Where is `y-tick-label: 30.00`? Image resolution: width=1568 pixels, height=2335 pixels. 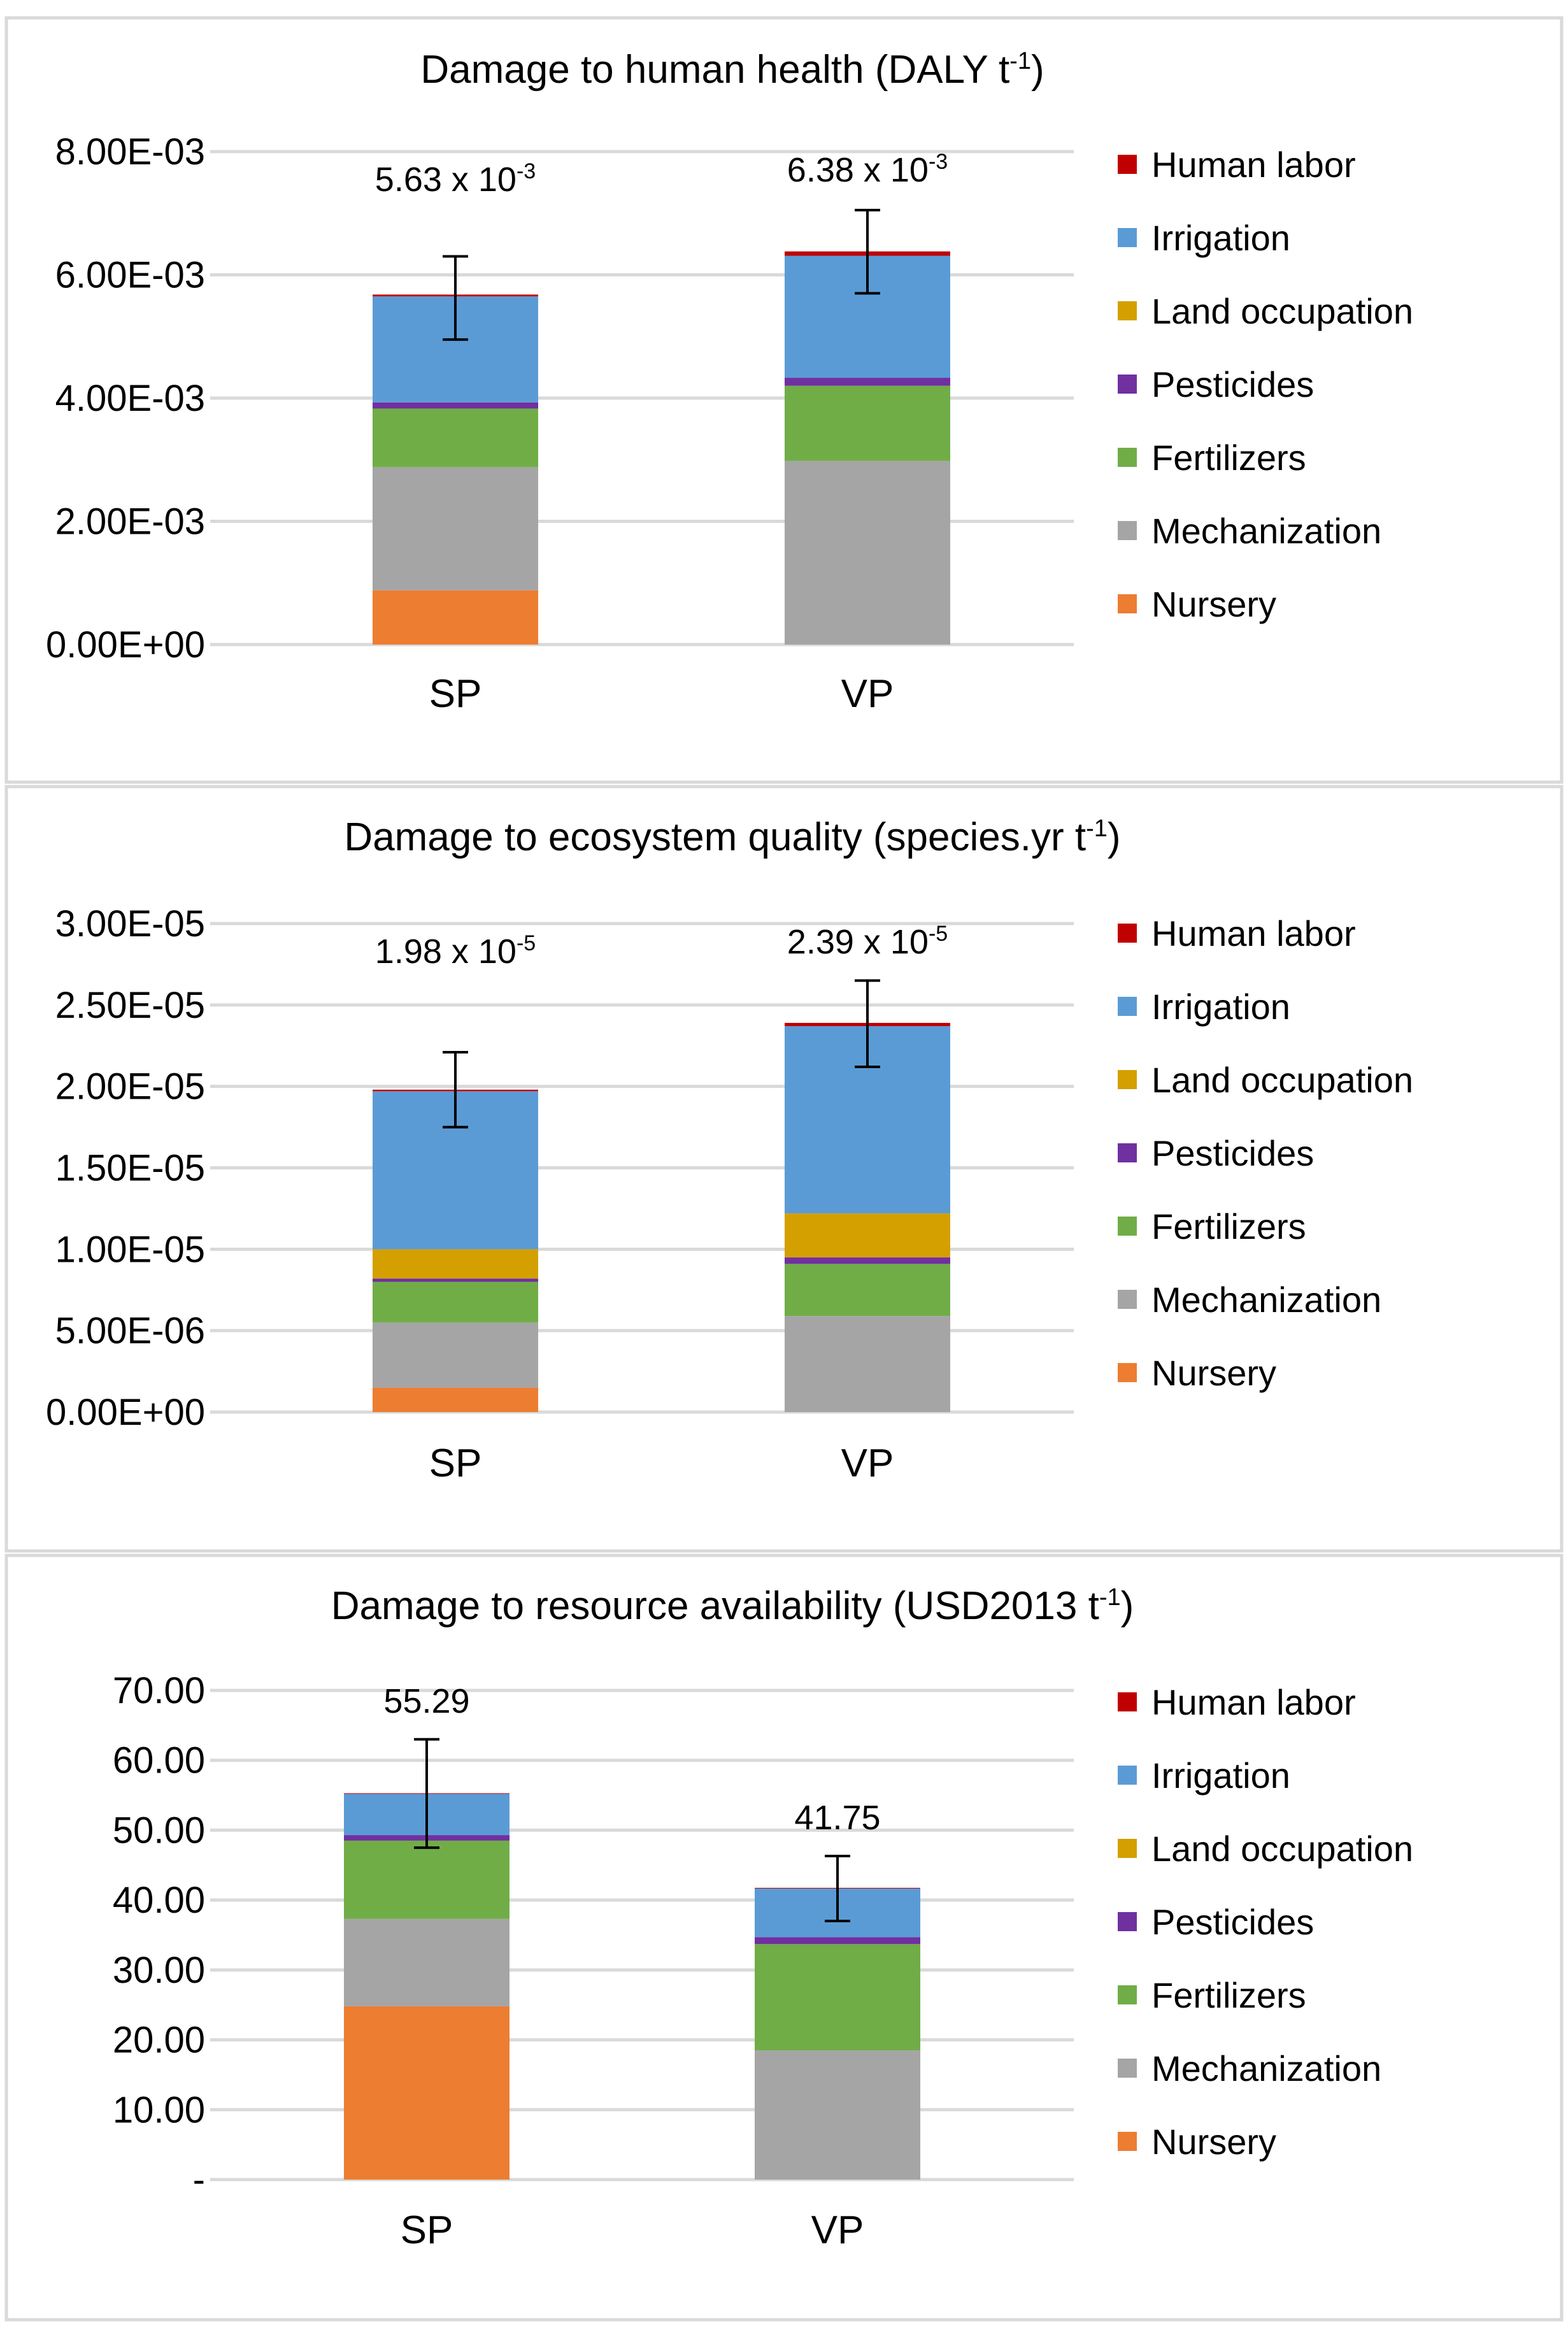
y-tick-label: 30.00 is located at coordinates (159, 1971).